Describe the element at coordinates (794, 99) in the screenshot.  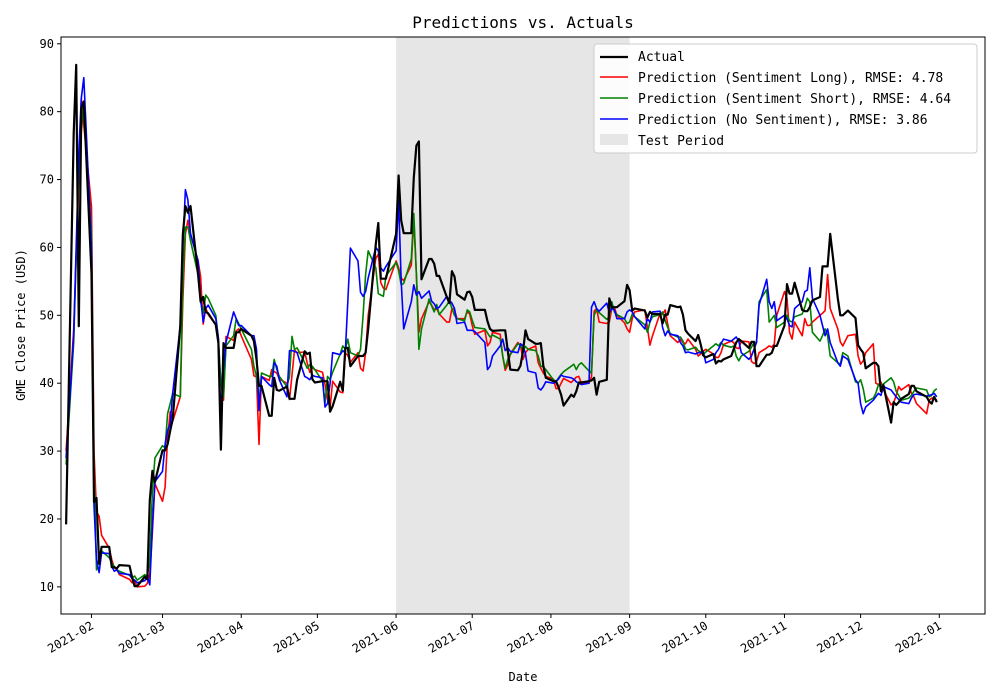
I see `legend-label-sentiment-short: Prediction (Sentiment Short), RMSE: 4.64` at that location.